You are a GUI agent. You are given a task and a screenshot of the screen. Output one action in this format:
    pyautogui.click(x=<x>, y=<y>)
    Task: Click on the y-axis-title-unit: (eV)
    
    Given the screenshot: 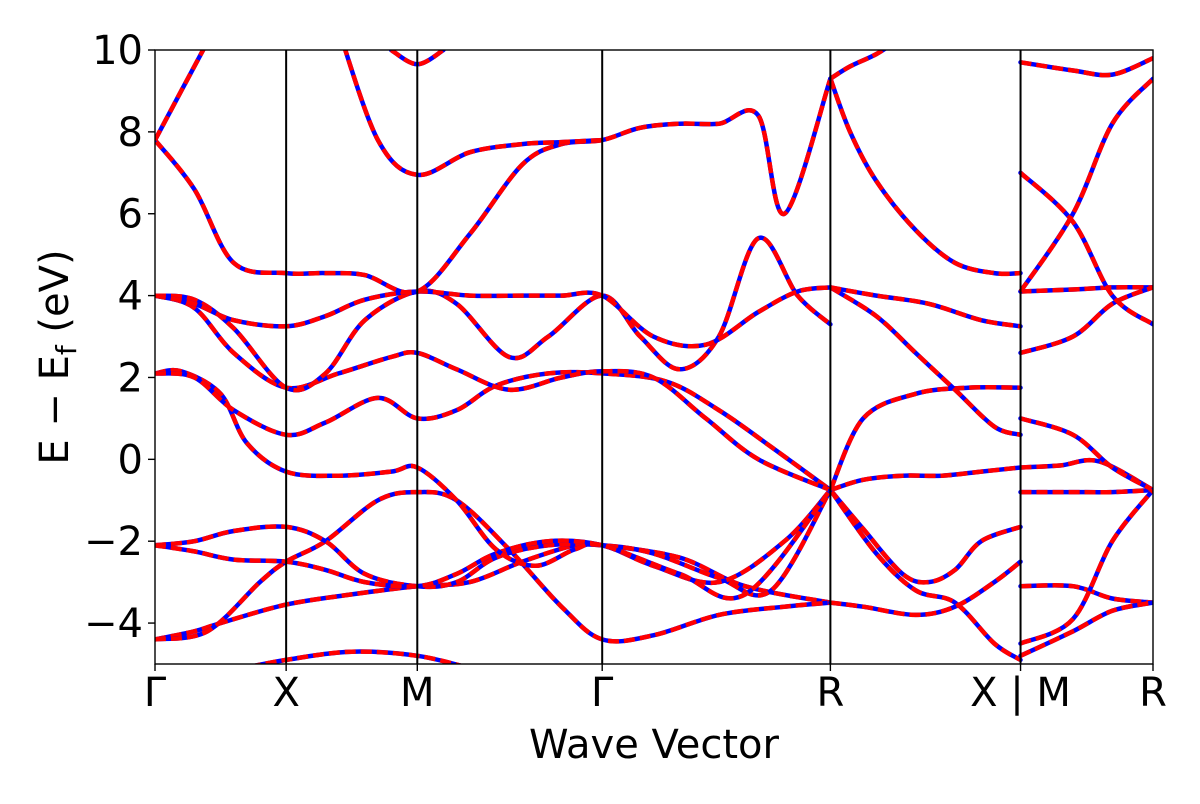 What is the action you would take?
    pyautogui.click(x=55, y=297)
    